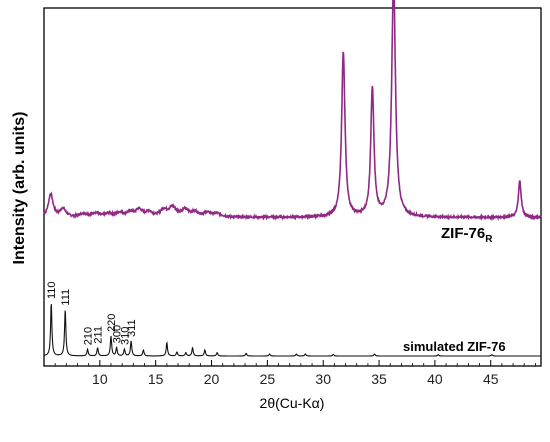 The width and height of the screenshot is (550, 442). I want to click on x-tick-label: 35, so click(379, 379).